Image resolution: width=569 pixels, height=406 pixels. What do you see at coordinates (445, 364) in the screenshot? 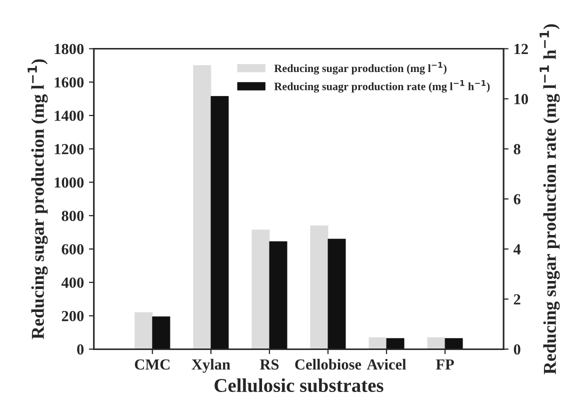
I see `x-tick-label: FP` at bounding box center [445, 364].